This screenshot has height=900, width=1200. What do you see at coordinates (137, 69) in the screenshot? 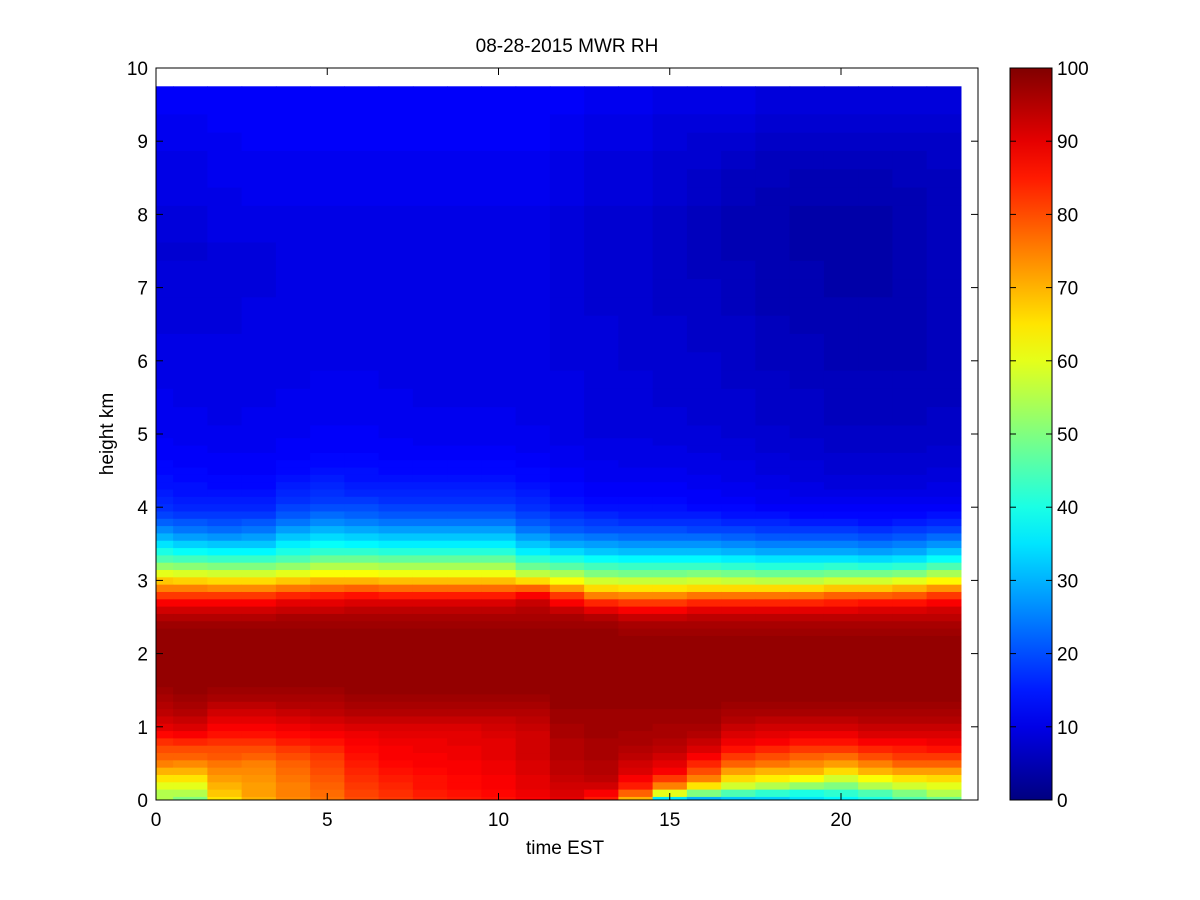
I see `y-tick-label: 10` at bounding box center [137, 69].